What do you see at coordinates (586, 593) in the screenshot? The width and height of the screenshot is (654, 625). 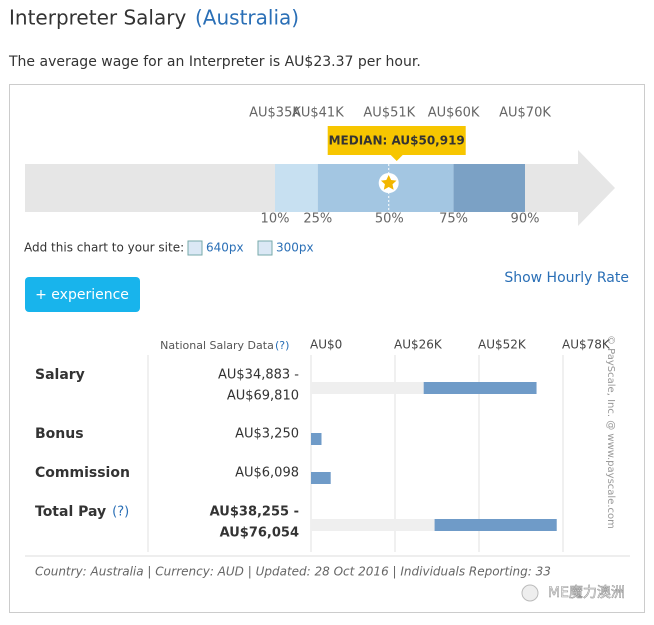 I see `watermark: ME魔力澳洲` at bounding box center [586, 593].